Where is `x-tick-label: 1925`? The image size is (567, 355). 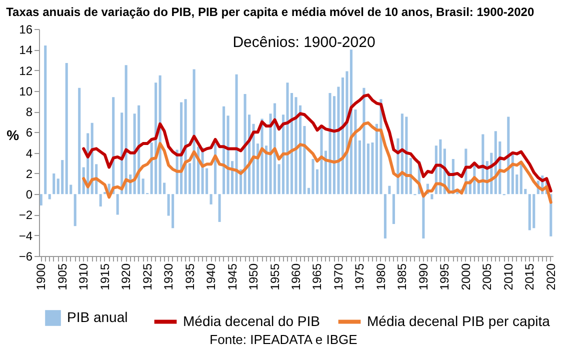 x-tick-label: 1925 is located at coordinates (147, 276).